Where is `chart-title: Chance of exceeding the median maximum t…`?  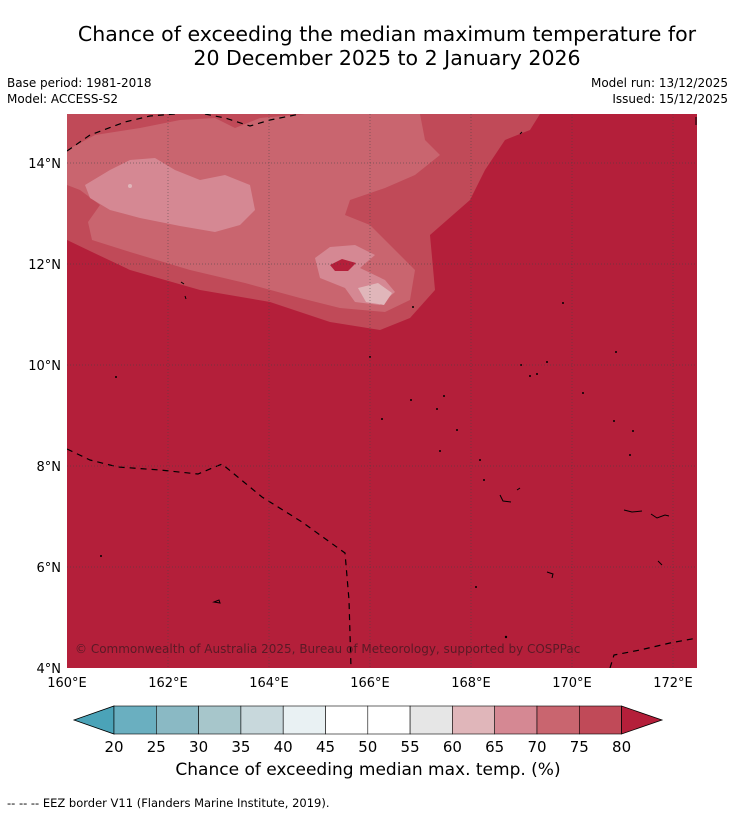 chart-title: Chance of exceeding the median maximum t… is located at coordinates (368, 46).